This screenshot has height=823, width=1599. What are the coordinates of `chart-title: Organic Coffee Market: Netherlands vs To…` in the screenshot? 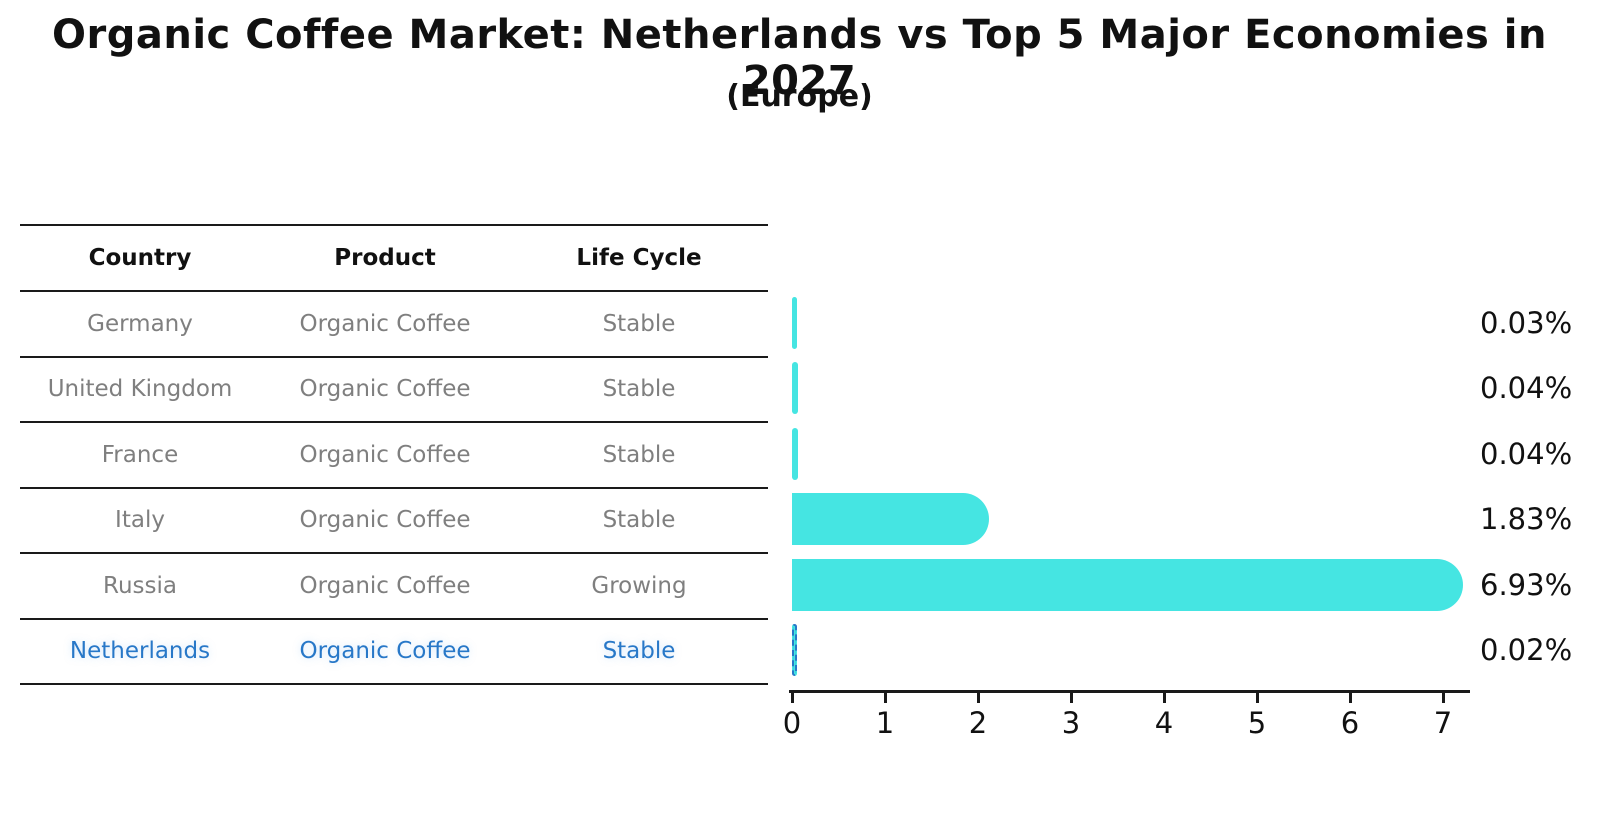 It's located at (799, 58).